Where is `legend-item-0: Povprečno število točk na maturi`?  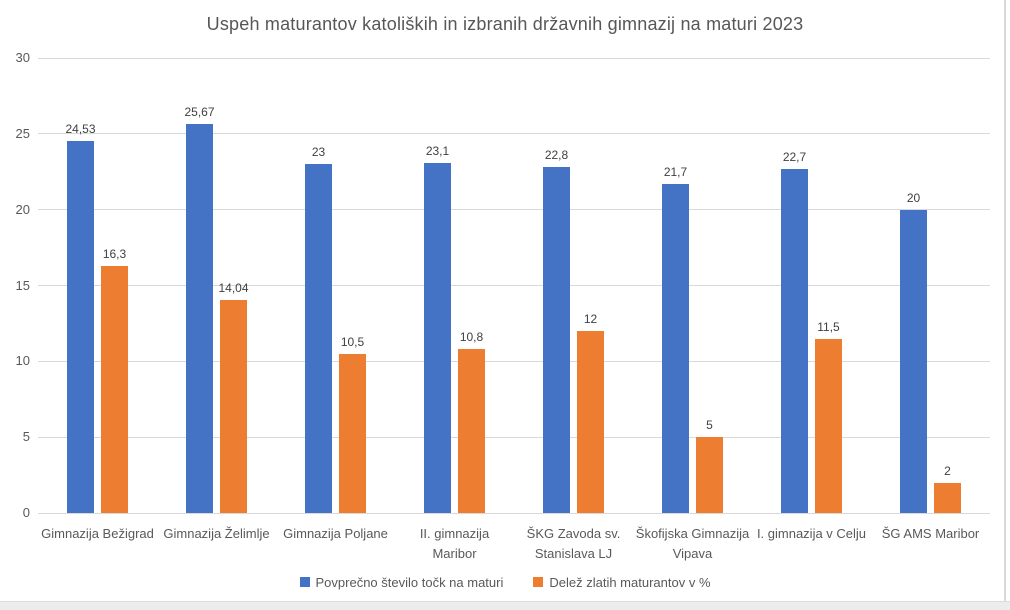 legend-item-0: Povprečno število točk na maturi is located at coordinates (401, 582).